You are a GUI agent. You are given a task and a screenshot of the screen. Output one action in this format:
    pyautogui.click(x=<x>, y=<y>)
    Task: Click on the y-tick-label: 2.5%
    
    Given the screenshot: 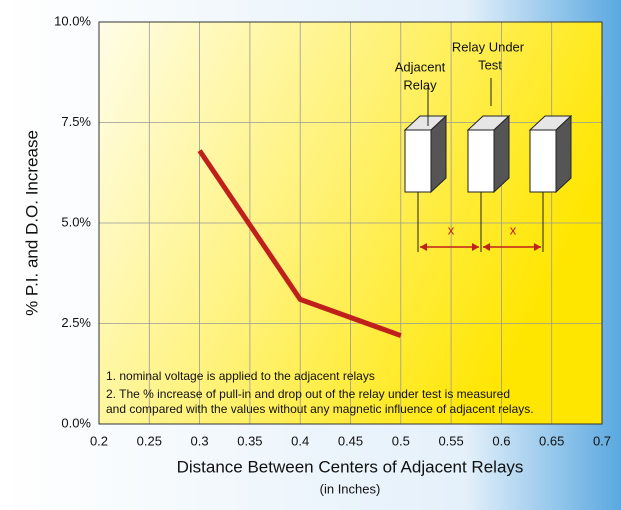 What is the action you would take?
    pyautogui.click(x=76, y=322)
    